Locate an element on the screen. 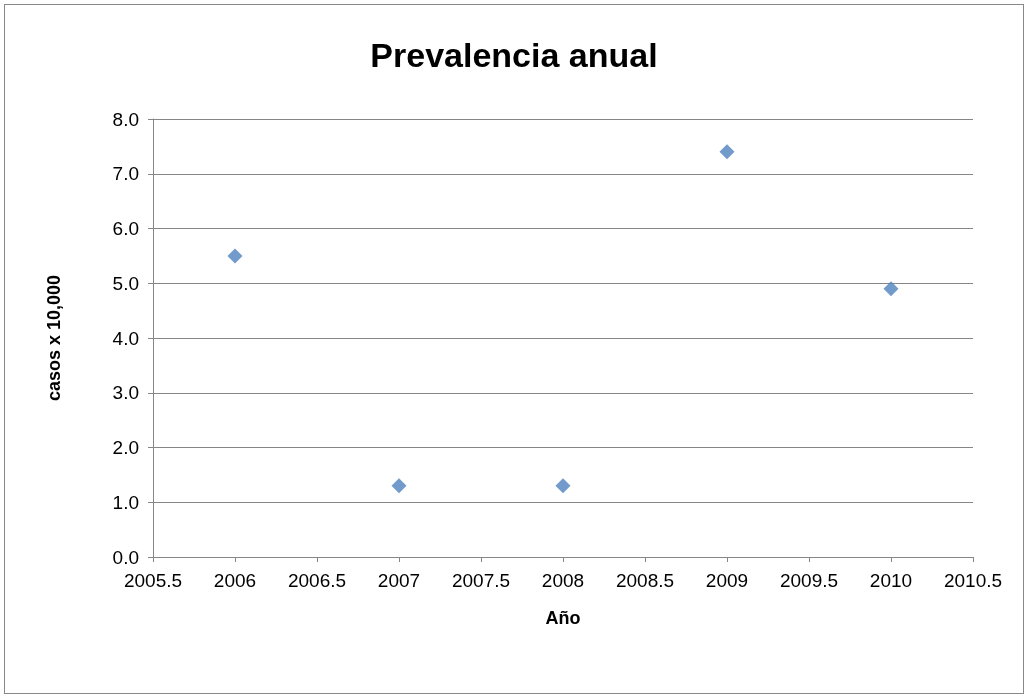 The width and height of the screenshot is (1032, 700). x-tick-label: 2006 is located at coordinates (235, 580).